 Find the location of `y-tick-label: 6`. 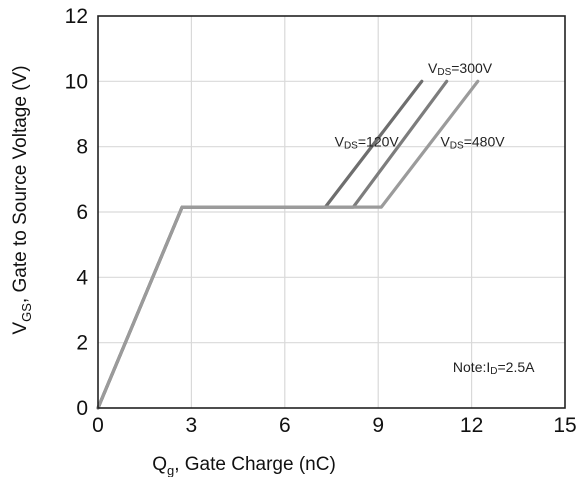

y-tick-label: 6 is located at coordinates (82, 212).